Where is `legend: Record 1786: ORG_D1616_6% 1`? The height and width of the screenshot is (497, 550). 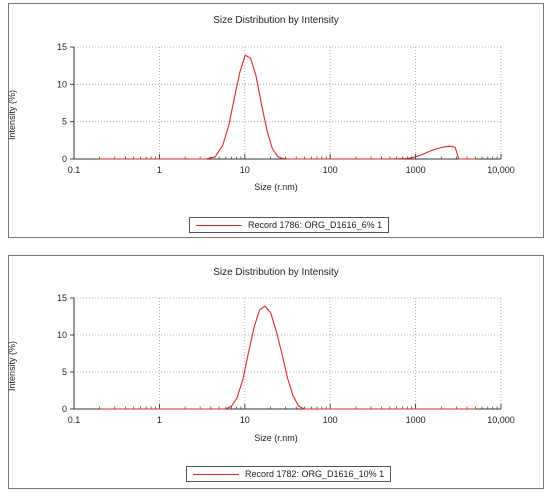
legend: Record 1786: ORG_D1616_6% 1 is located at coordinates (289, 225).